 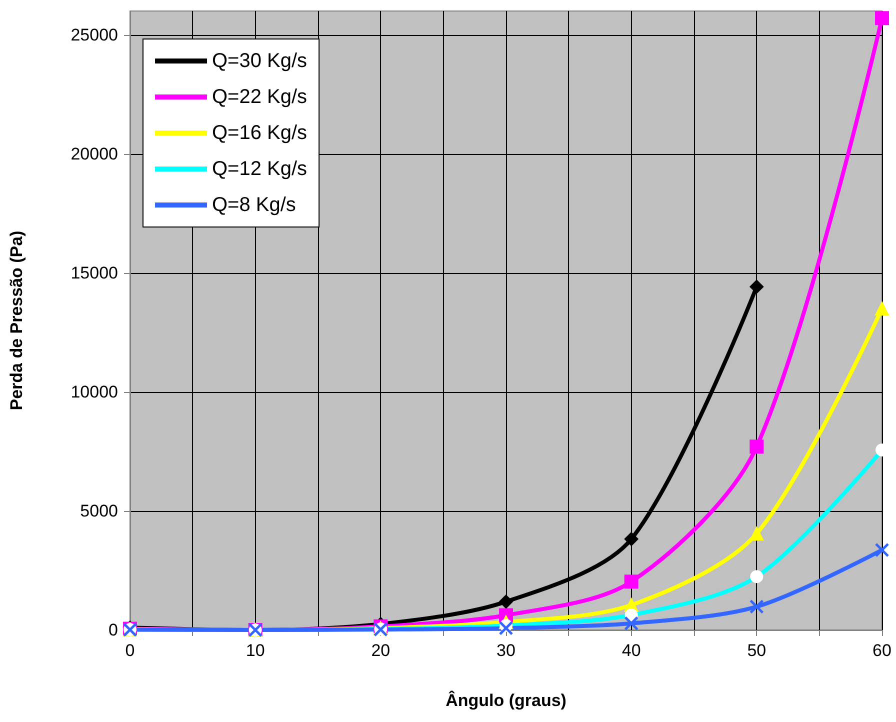 I want to click on y-axis-title: Perda de Pressão (Pa), so click(x=16, y=320).